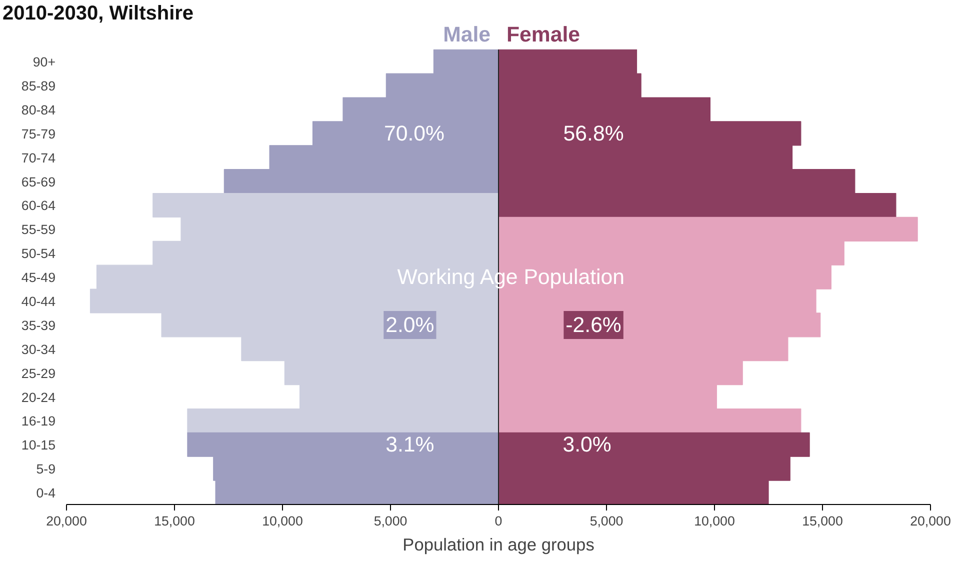 Image resolution: width=957 pixels, height=562 pixels. Describe the element at coordinates (594, 324) in the screenshot. I see `annotation: -2.6%` at that location.